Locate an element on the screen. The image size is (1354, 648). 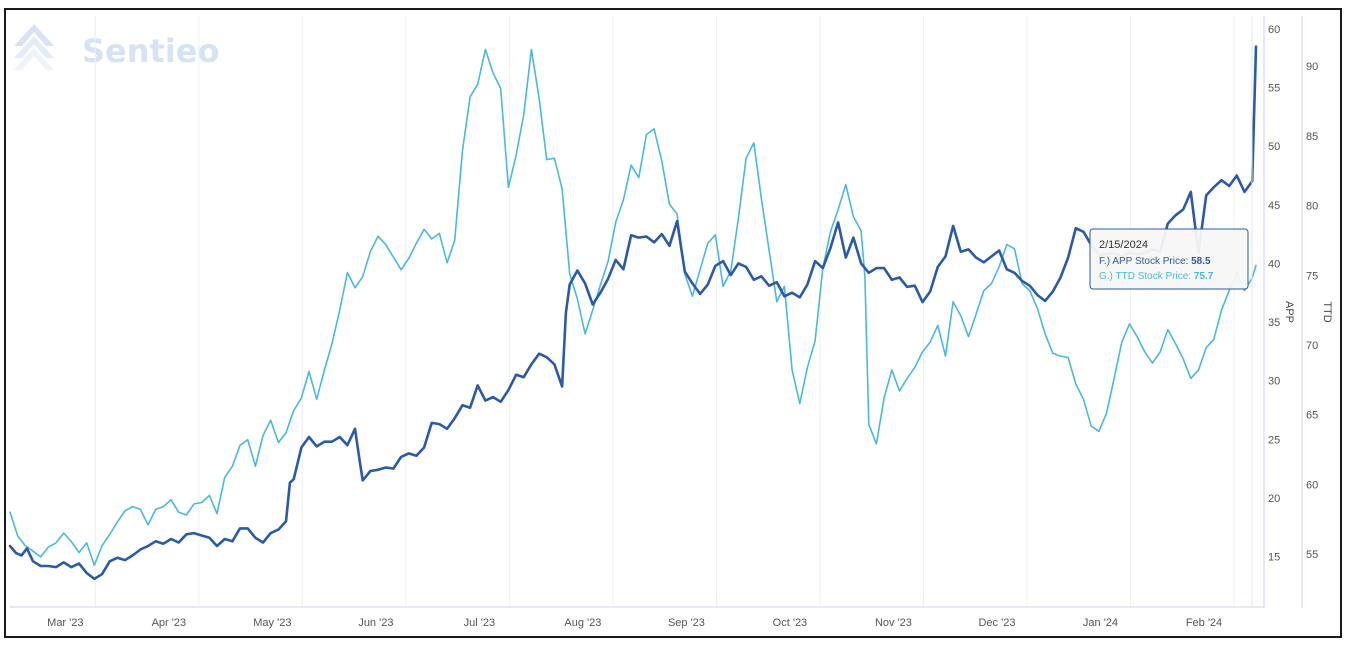
y-right-tick-label: 90 is located at coordinates (1312, 67).